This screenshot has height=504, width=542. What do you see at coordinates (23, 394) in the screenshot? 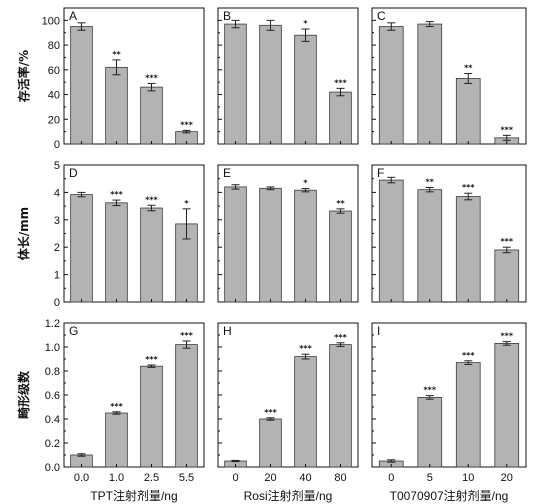
I see `y-axis-label-g: 畸形级数` at bounding box center [23, 394].